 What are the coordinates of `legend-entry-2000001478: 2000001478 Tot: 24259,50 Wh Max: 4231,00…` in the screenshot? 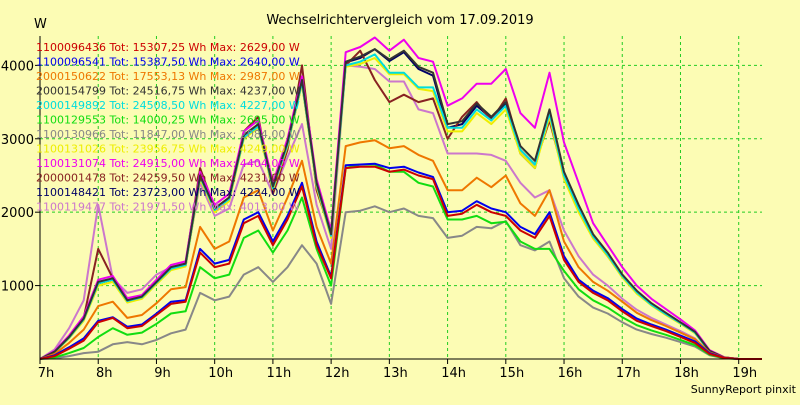 It's located at (168, 178).